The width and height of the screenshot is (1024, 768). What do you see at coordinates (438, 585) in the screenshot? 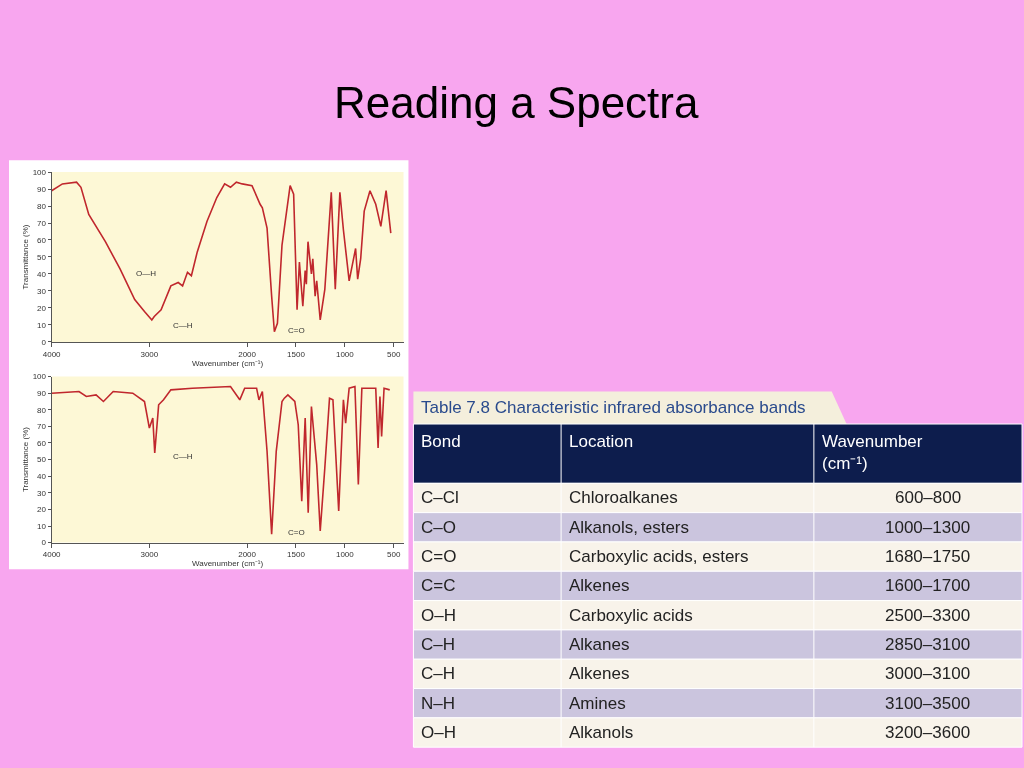
I see `text: C=C` at bounding box center [438, 585].